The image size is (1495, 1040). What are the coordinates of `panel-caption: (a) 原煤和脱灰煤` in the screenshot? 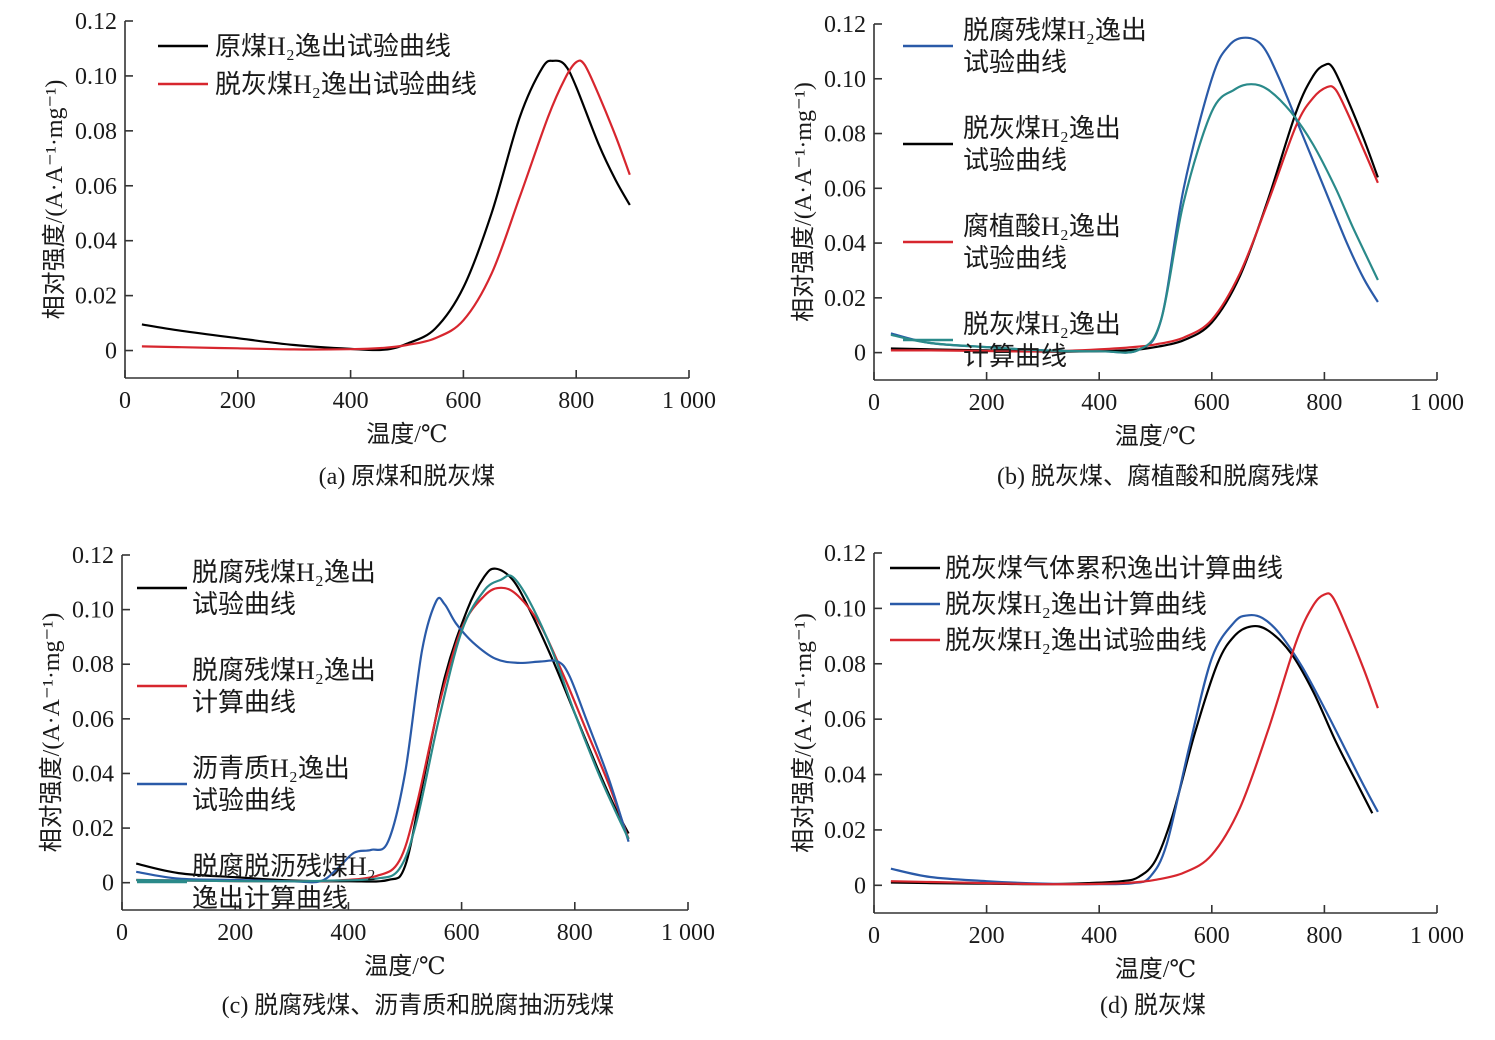 It's located at (407, 476).